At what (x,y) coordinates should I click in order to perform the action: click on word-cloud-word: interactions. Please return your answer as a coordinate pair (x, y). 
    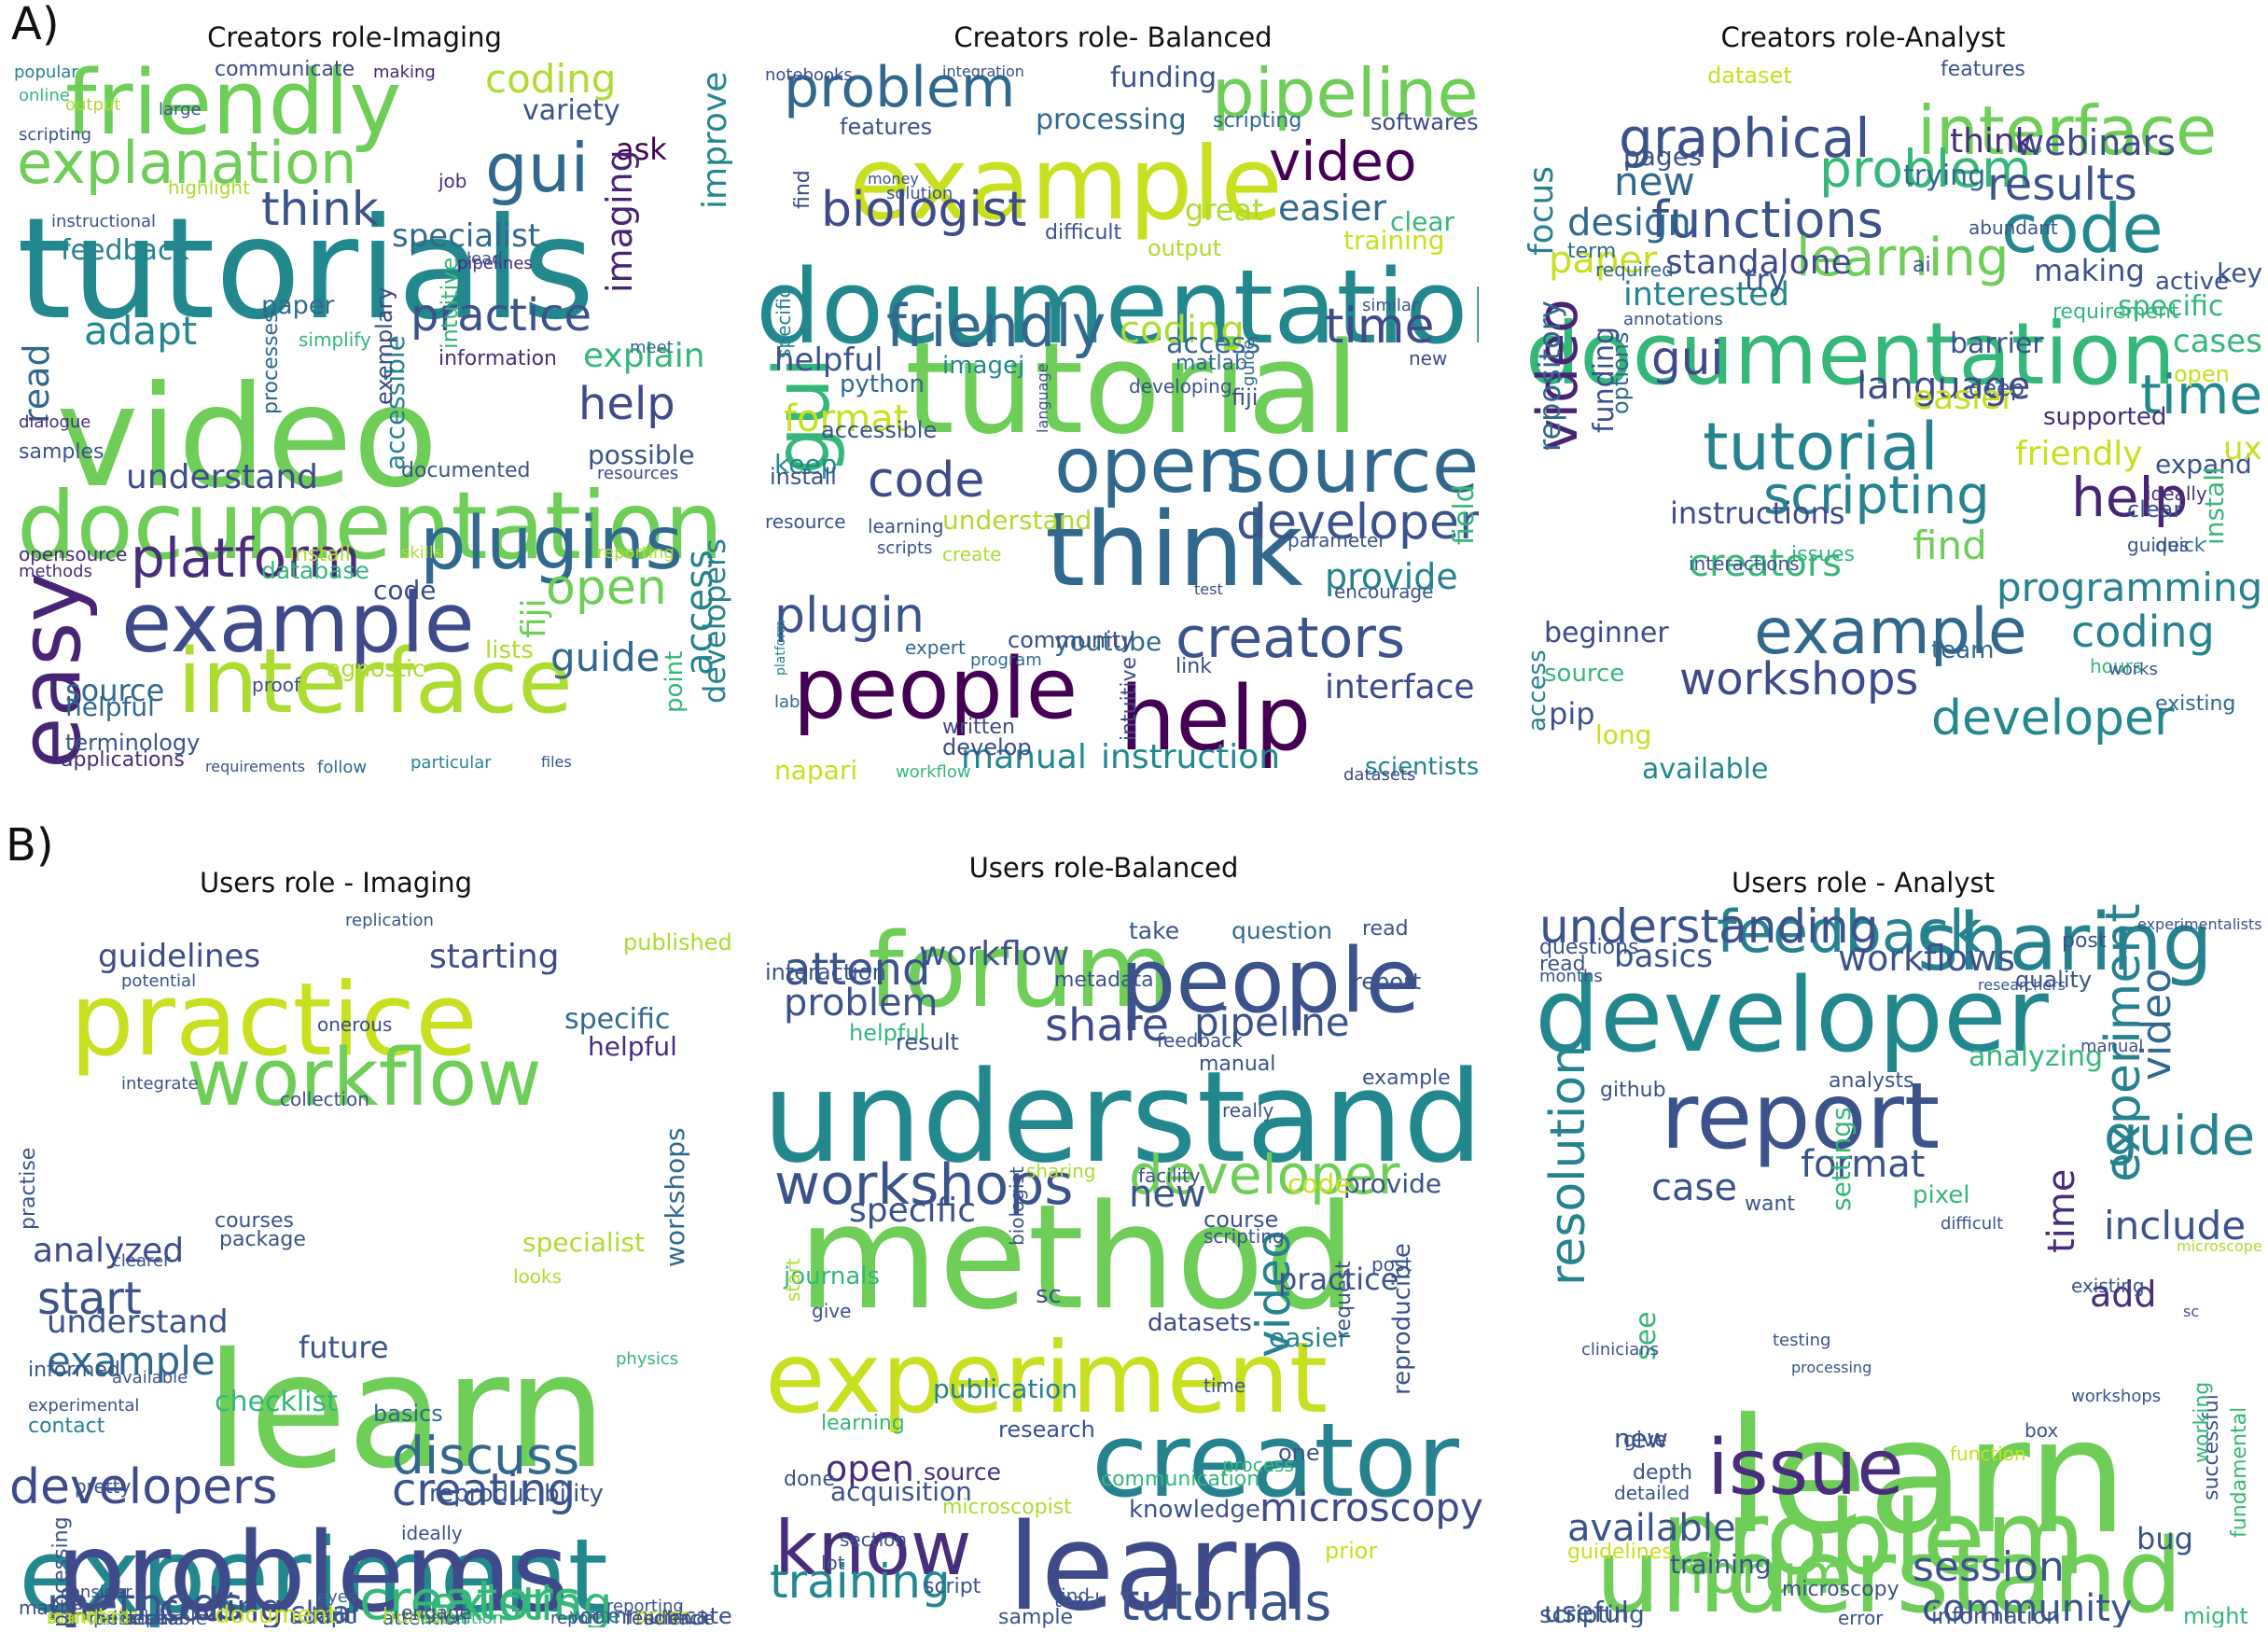
    Looking at the image, I should click on (1744, 563).